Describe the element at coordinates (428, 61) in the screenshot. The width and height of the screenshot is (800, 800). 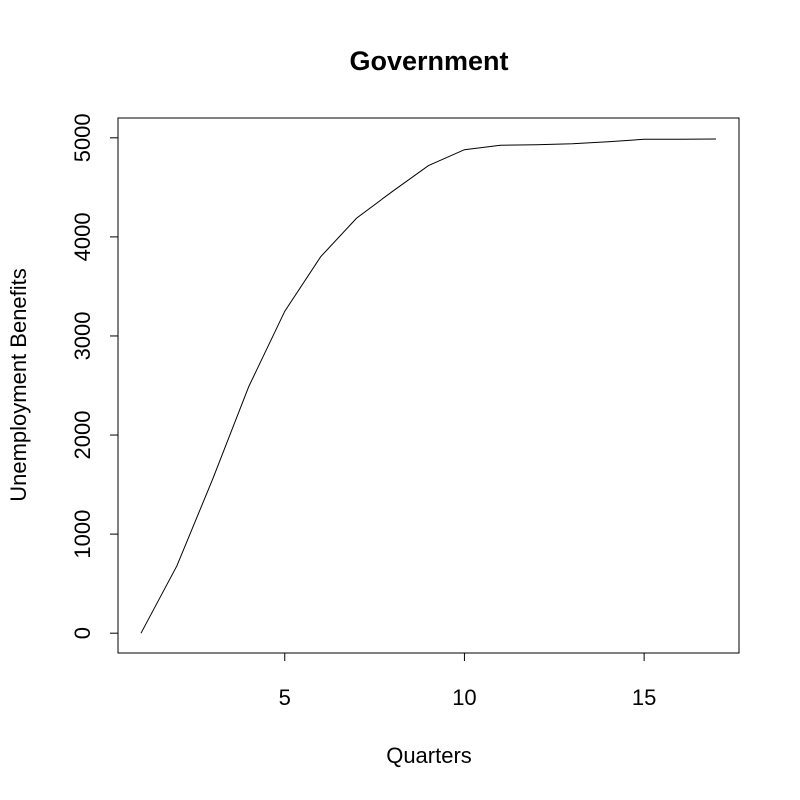
I see `chart-title: Government` at that location.